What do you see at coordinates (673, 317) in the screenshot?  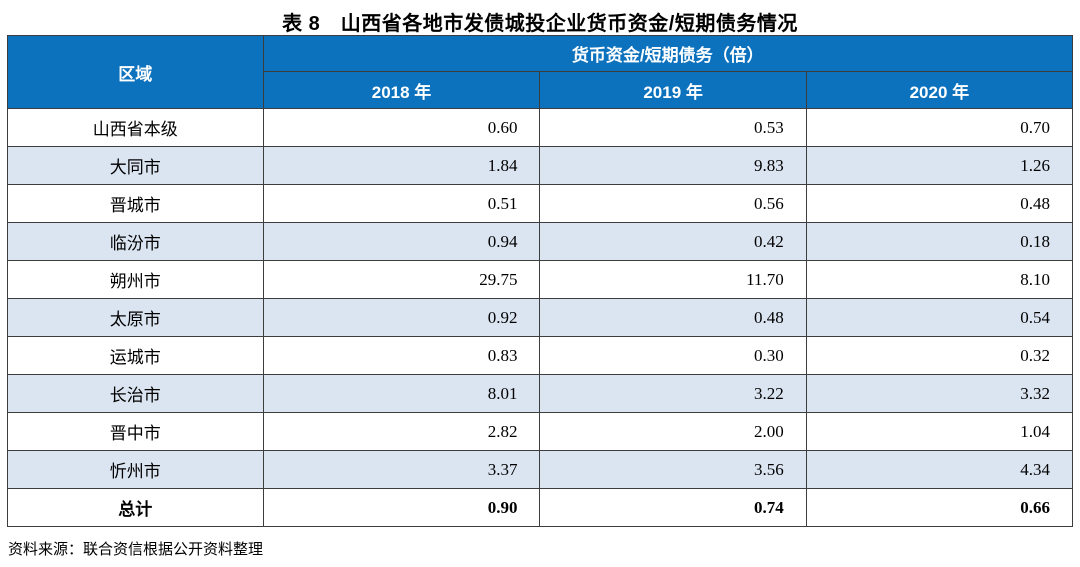 I see `value-cell-2019: 0.48` at bounding box center [673, 317].